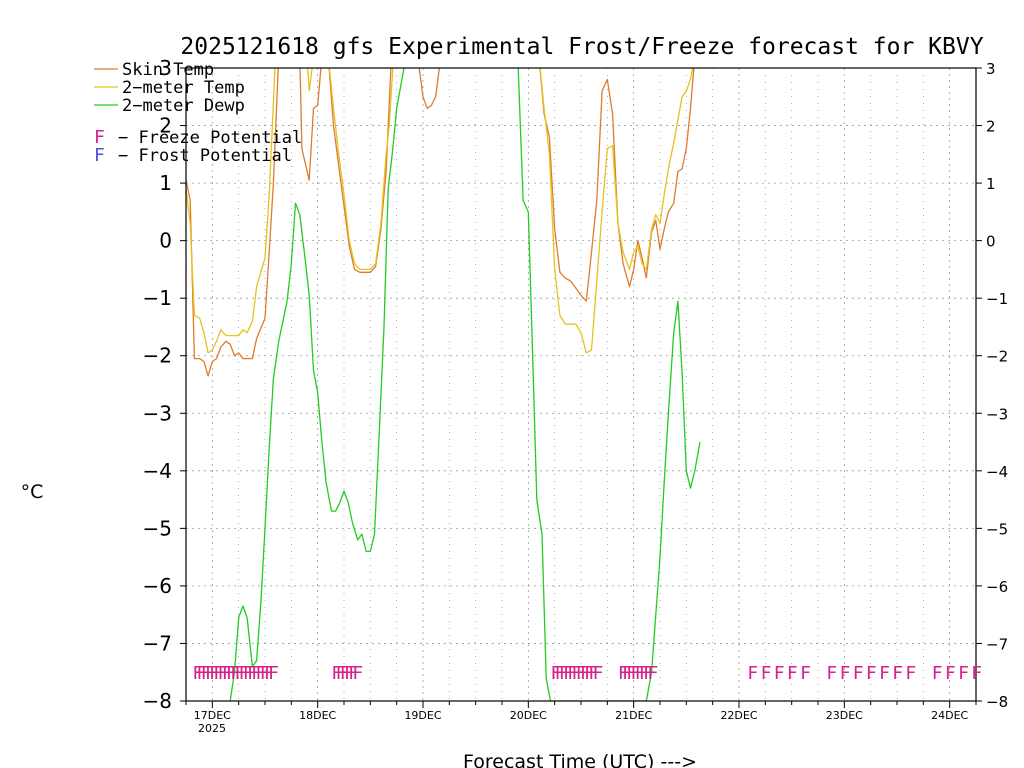 The height and width of the screenshot is (768, 1024). Describe the element at coordinates (157, 471) in the screenshot. I see `y-tick-label-left: −4` at that location.